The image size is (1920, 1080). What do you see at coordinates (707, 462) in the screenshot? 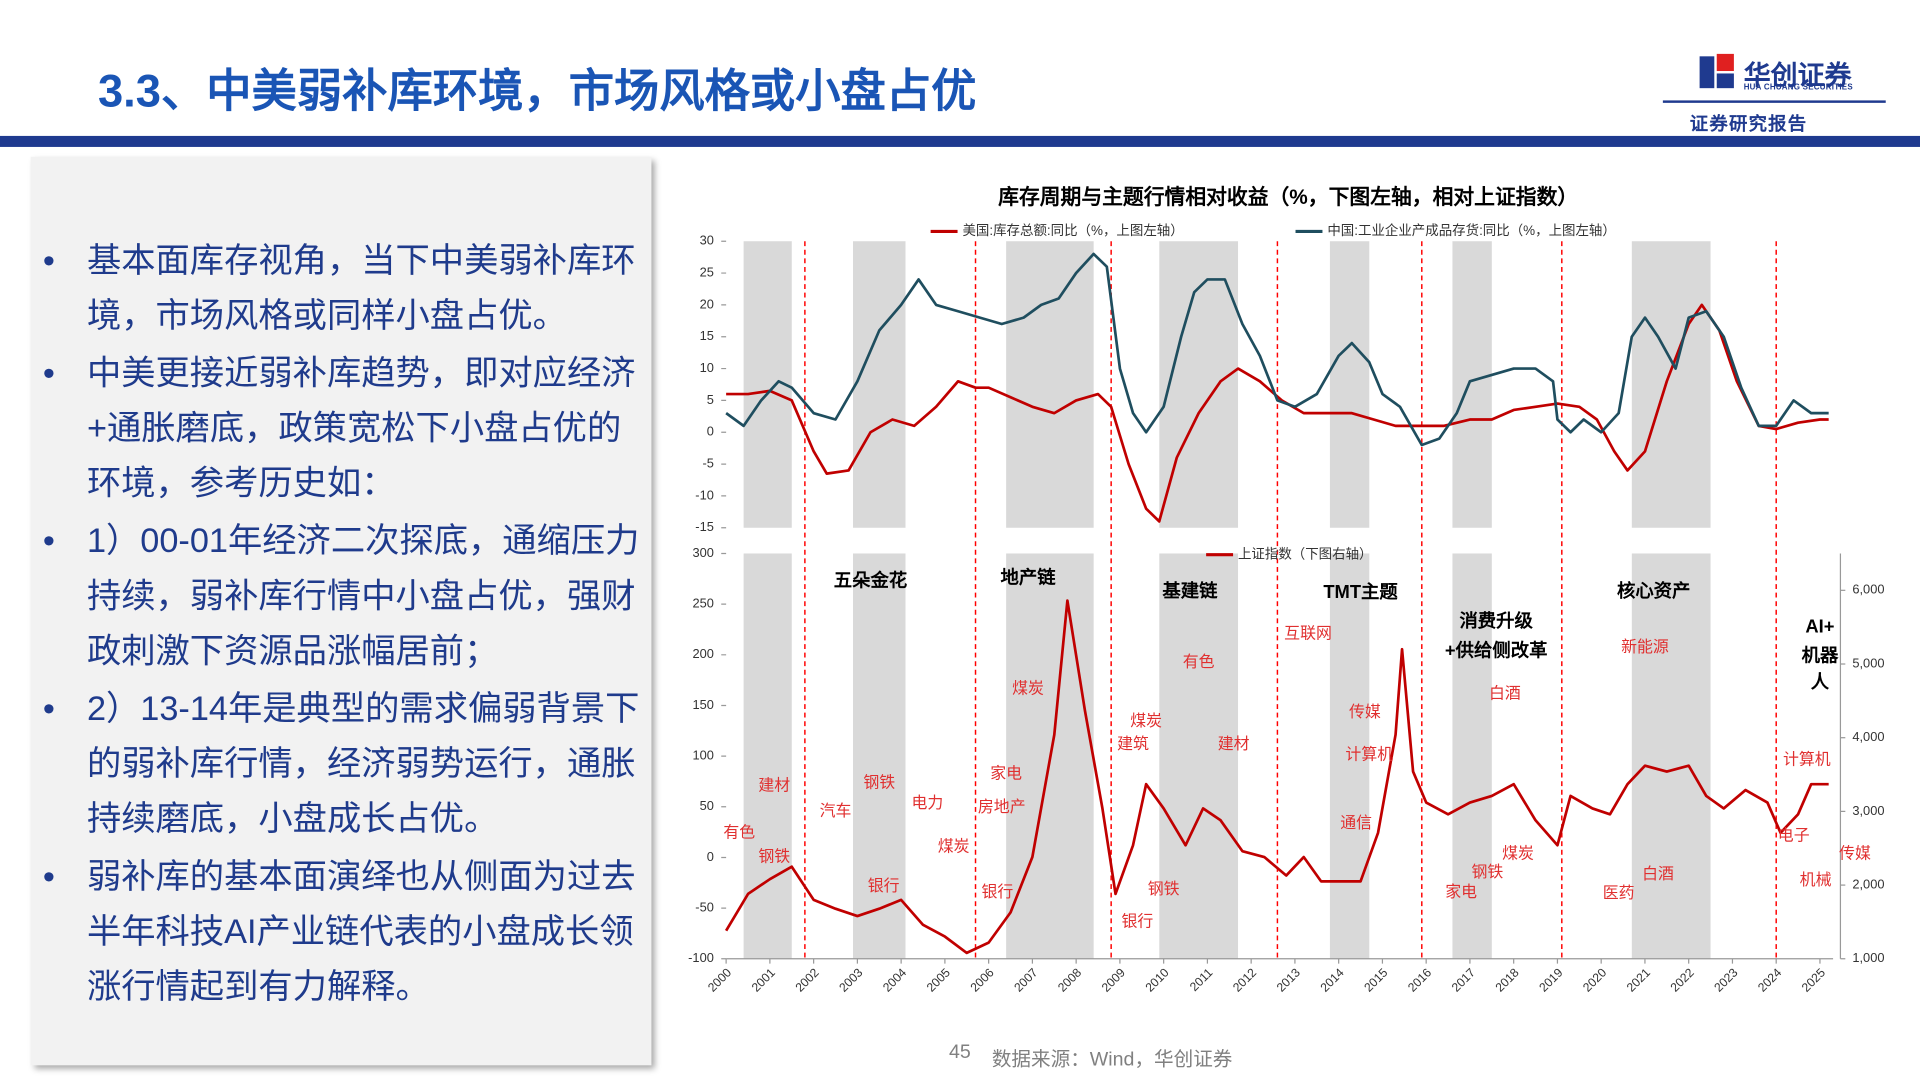
I see `y-tick-label: -5` at bounding box center [707, 462].